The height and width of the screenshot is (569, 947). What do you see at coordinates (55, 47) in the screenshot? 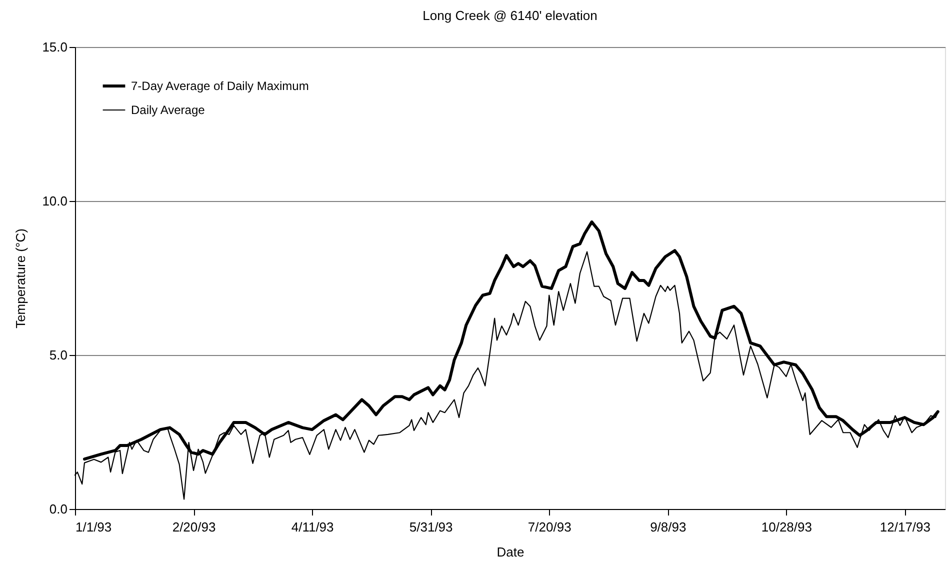
I see `y-tick-label: 15.0` at bounding box center [55, 47].